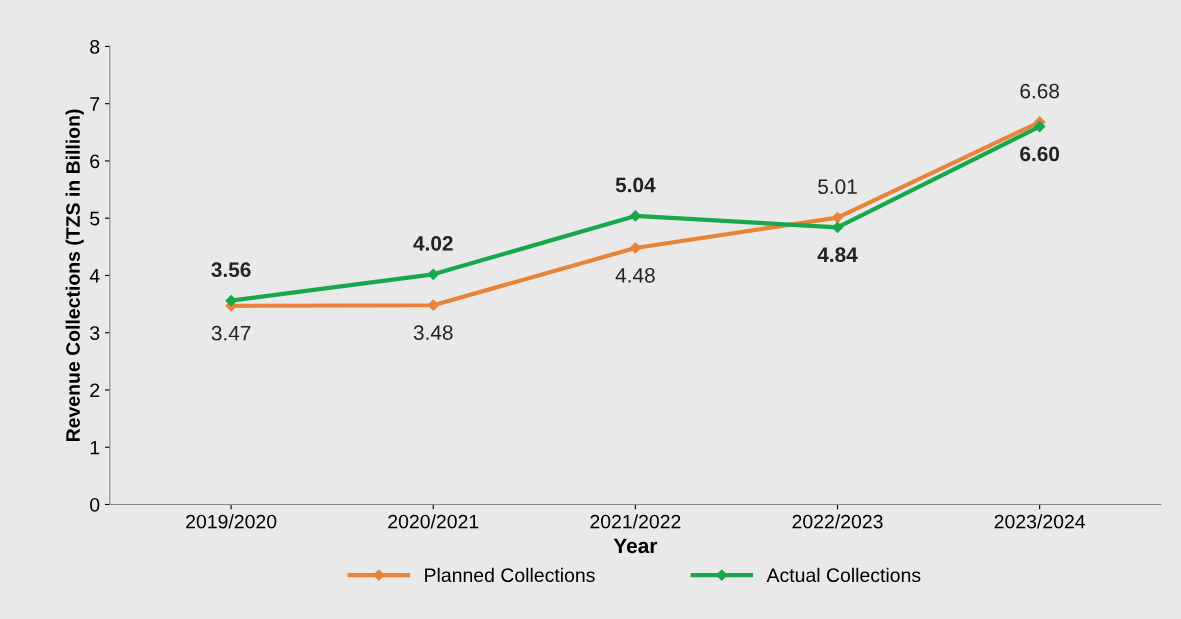 Image resolution: width=1181 pixels, height=619 pixels. Describe the element at coordinates (95, 46) in the screenshot. I see `y-tick-label: 8` at that location.